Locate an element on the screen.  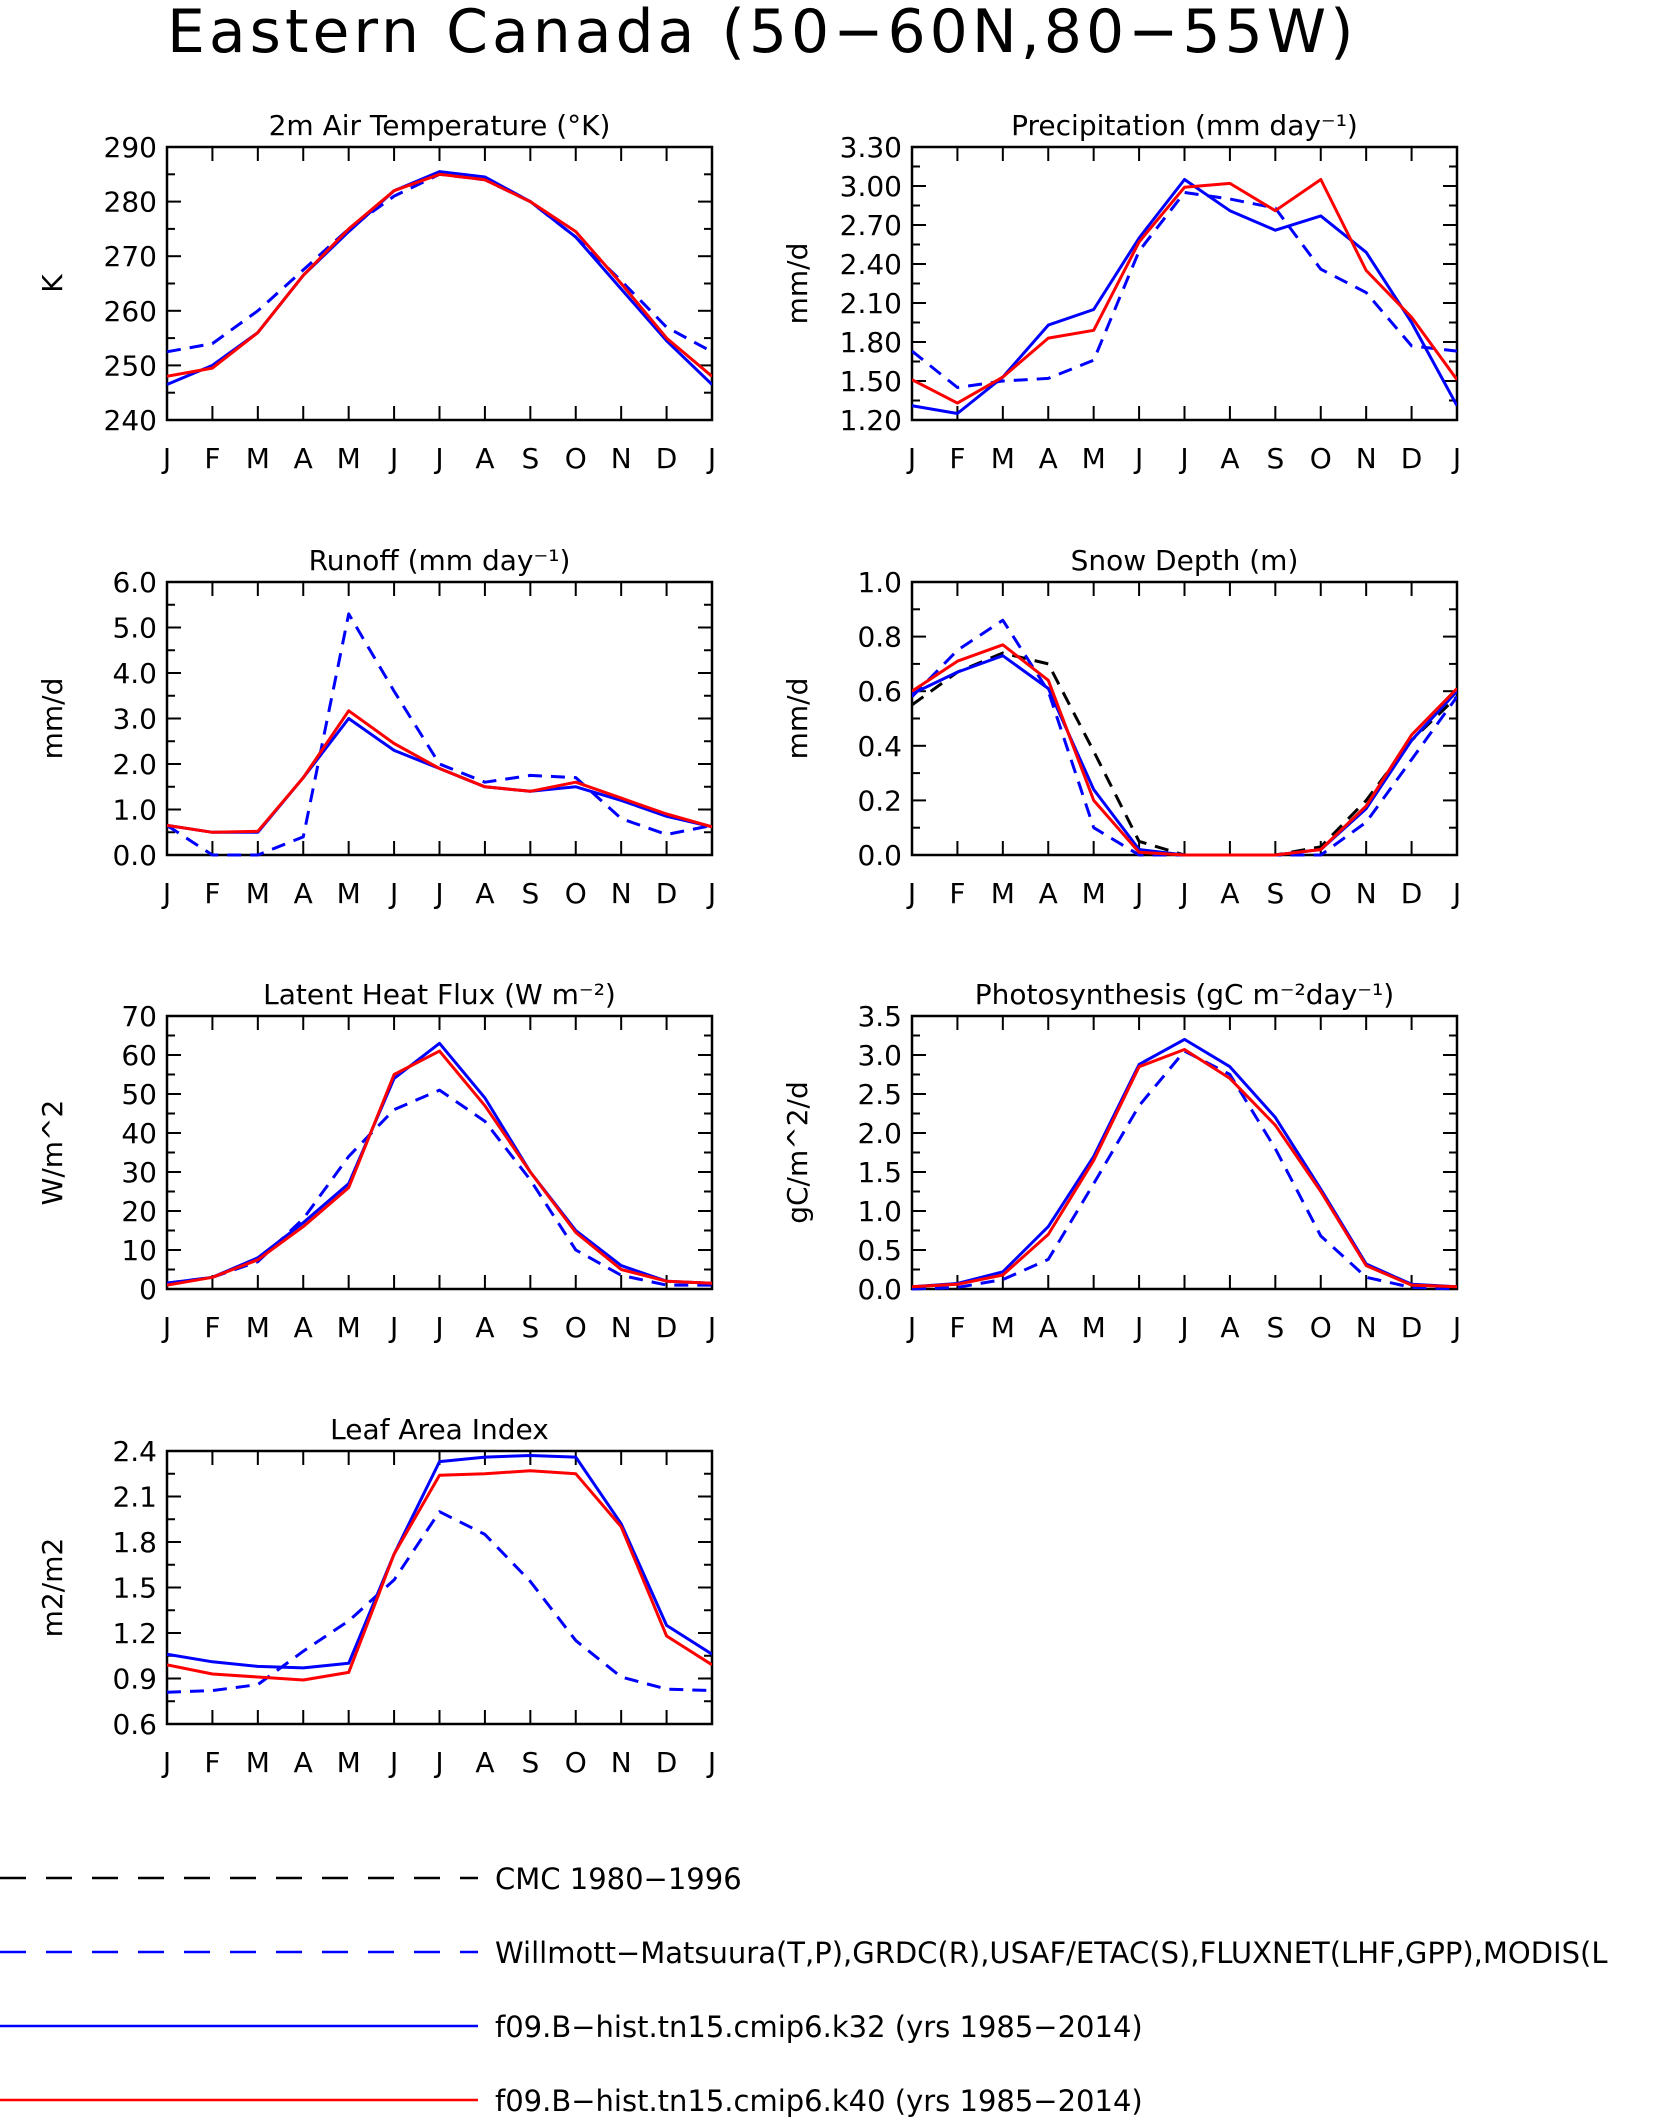
chart-4-ytick-label: 0 is located at coordinates (148, 1289).